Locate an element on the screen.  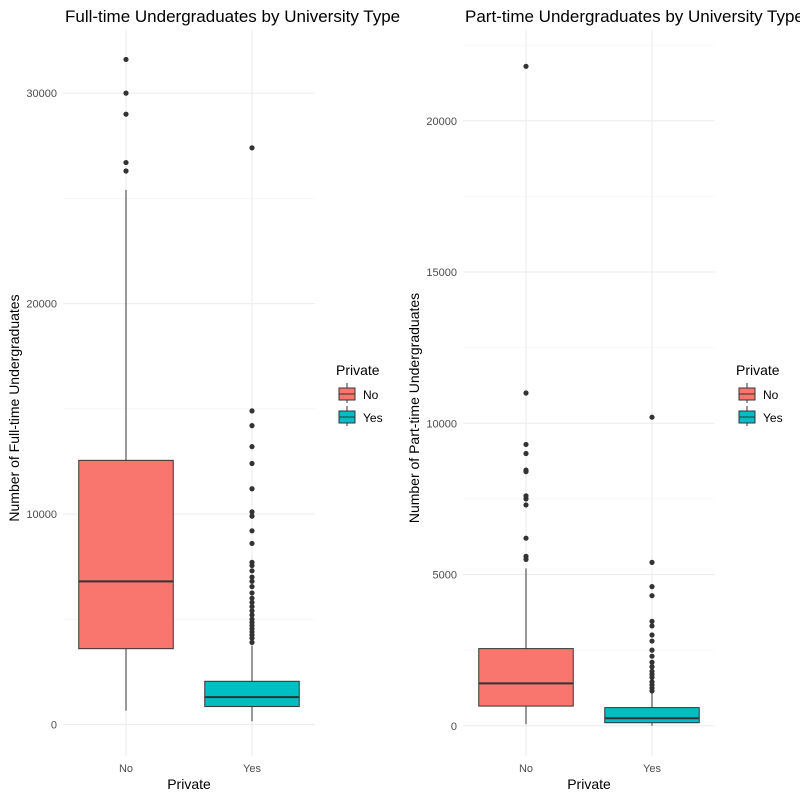
y-tick-label: 15000 is located at coordinates (441, 273).